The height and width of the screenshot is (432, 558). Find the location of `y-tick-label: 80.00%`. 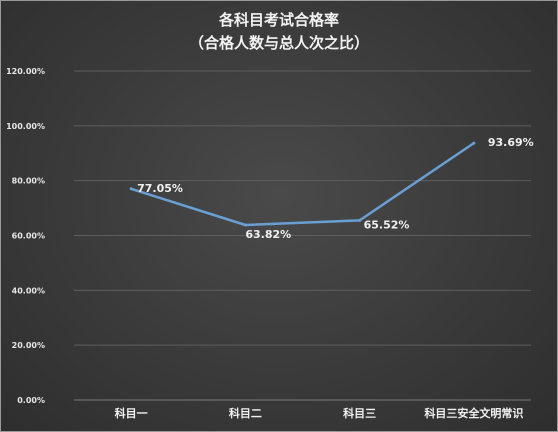

y-tick-label: 80.00% is located at coordinates (28, 181).